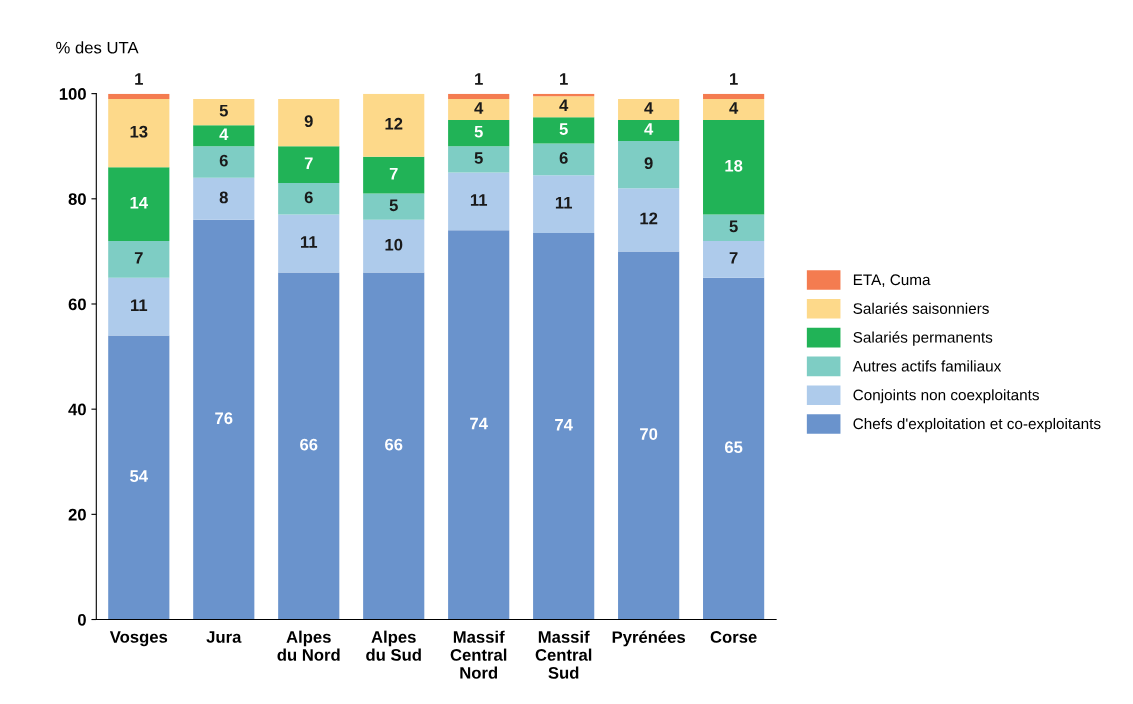 The image size is (1133, 704). Describe the element at coordinates (77, 199) in the screenshot. I see `y-tick-label: 80` at that location.